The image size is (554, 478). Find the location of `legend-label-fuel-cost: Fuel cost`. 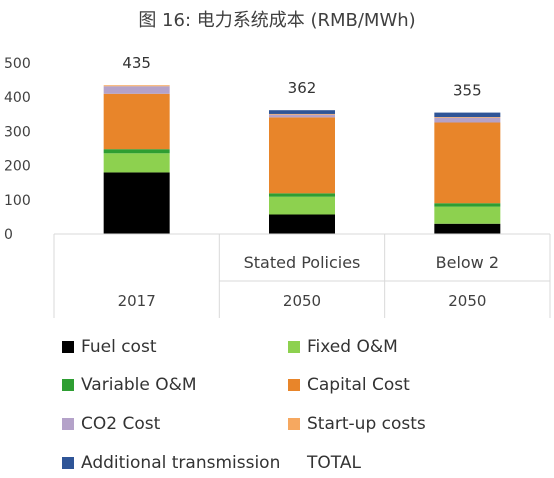

legend-label-fuel-cost: Fuel cost is located at coordinates (119, 347).